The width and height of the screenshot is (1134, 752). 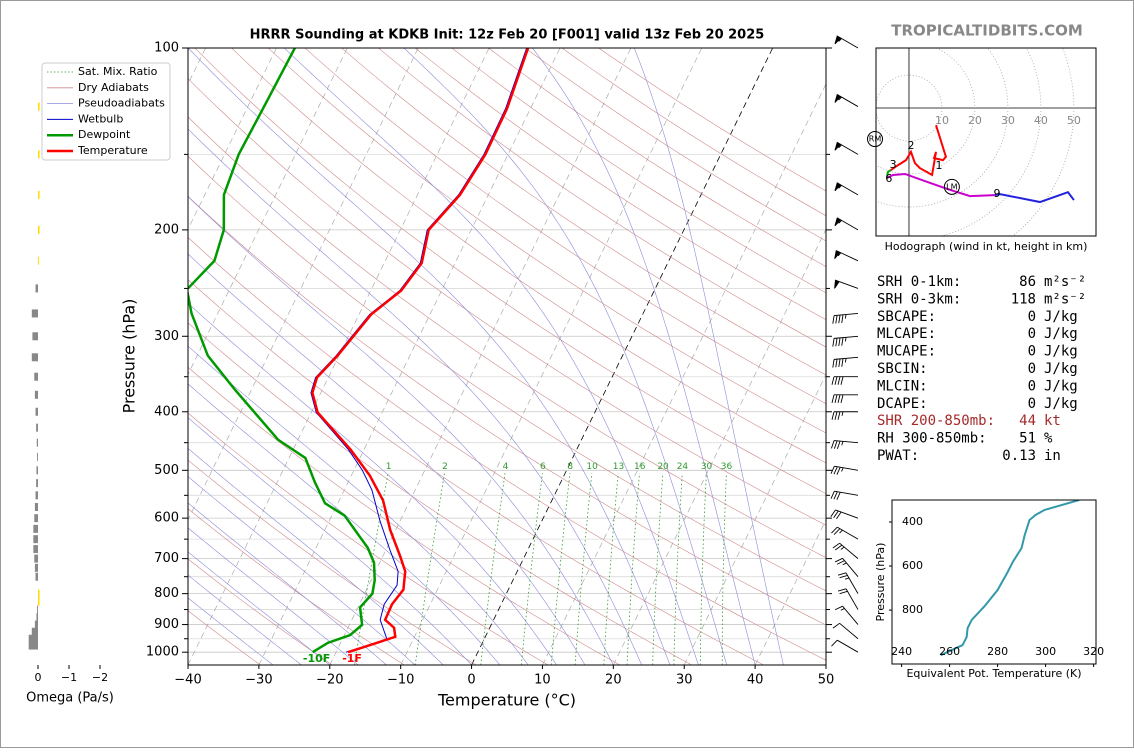 What do you see at coordinates (1010, 578) in the screenshot?
I see `thetae-line` at bounding box center [1010, 578].